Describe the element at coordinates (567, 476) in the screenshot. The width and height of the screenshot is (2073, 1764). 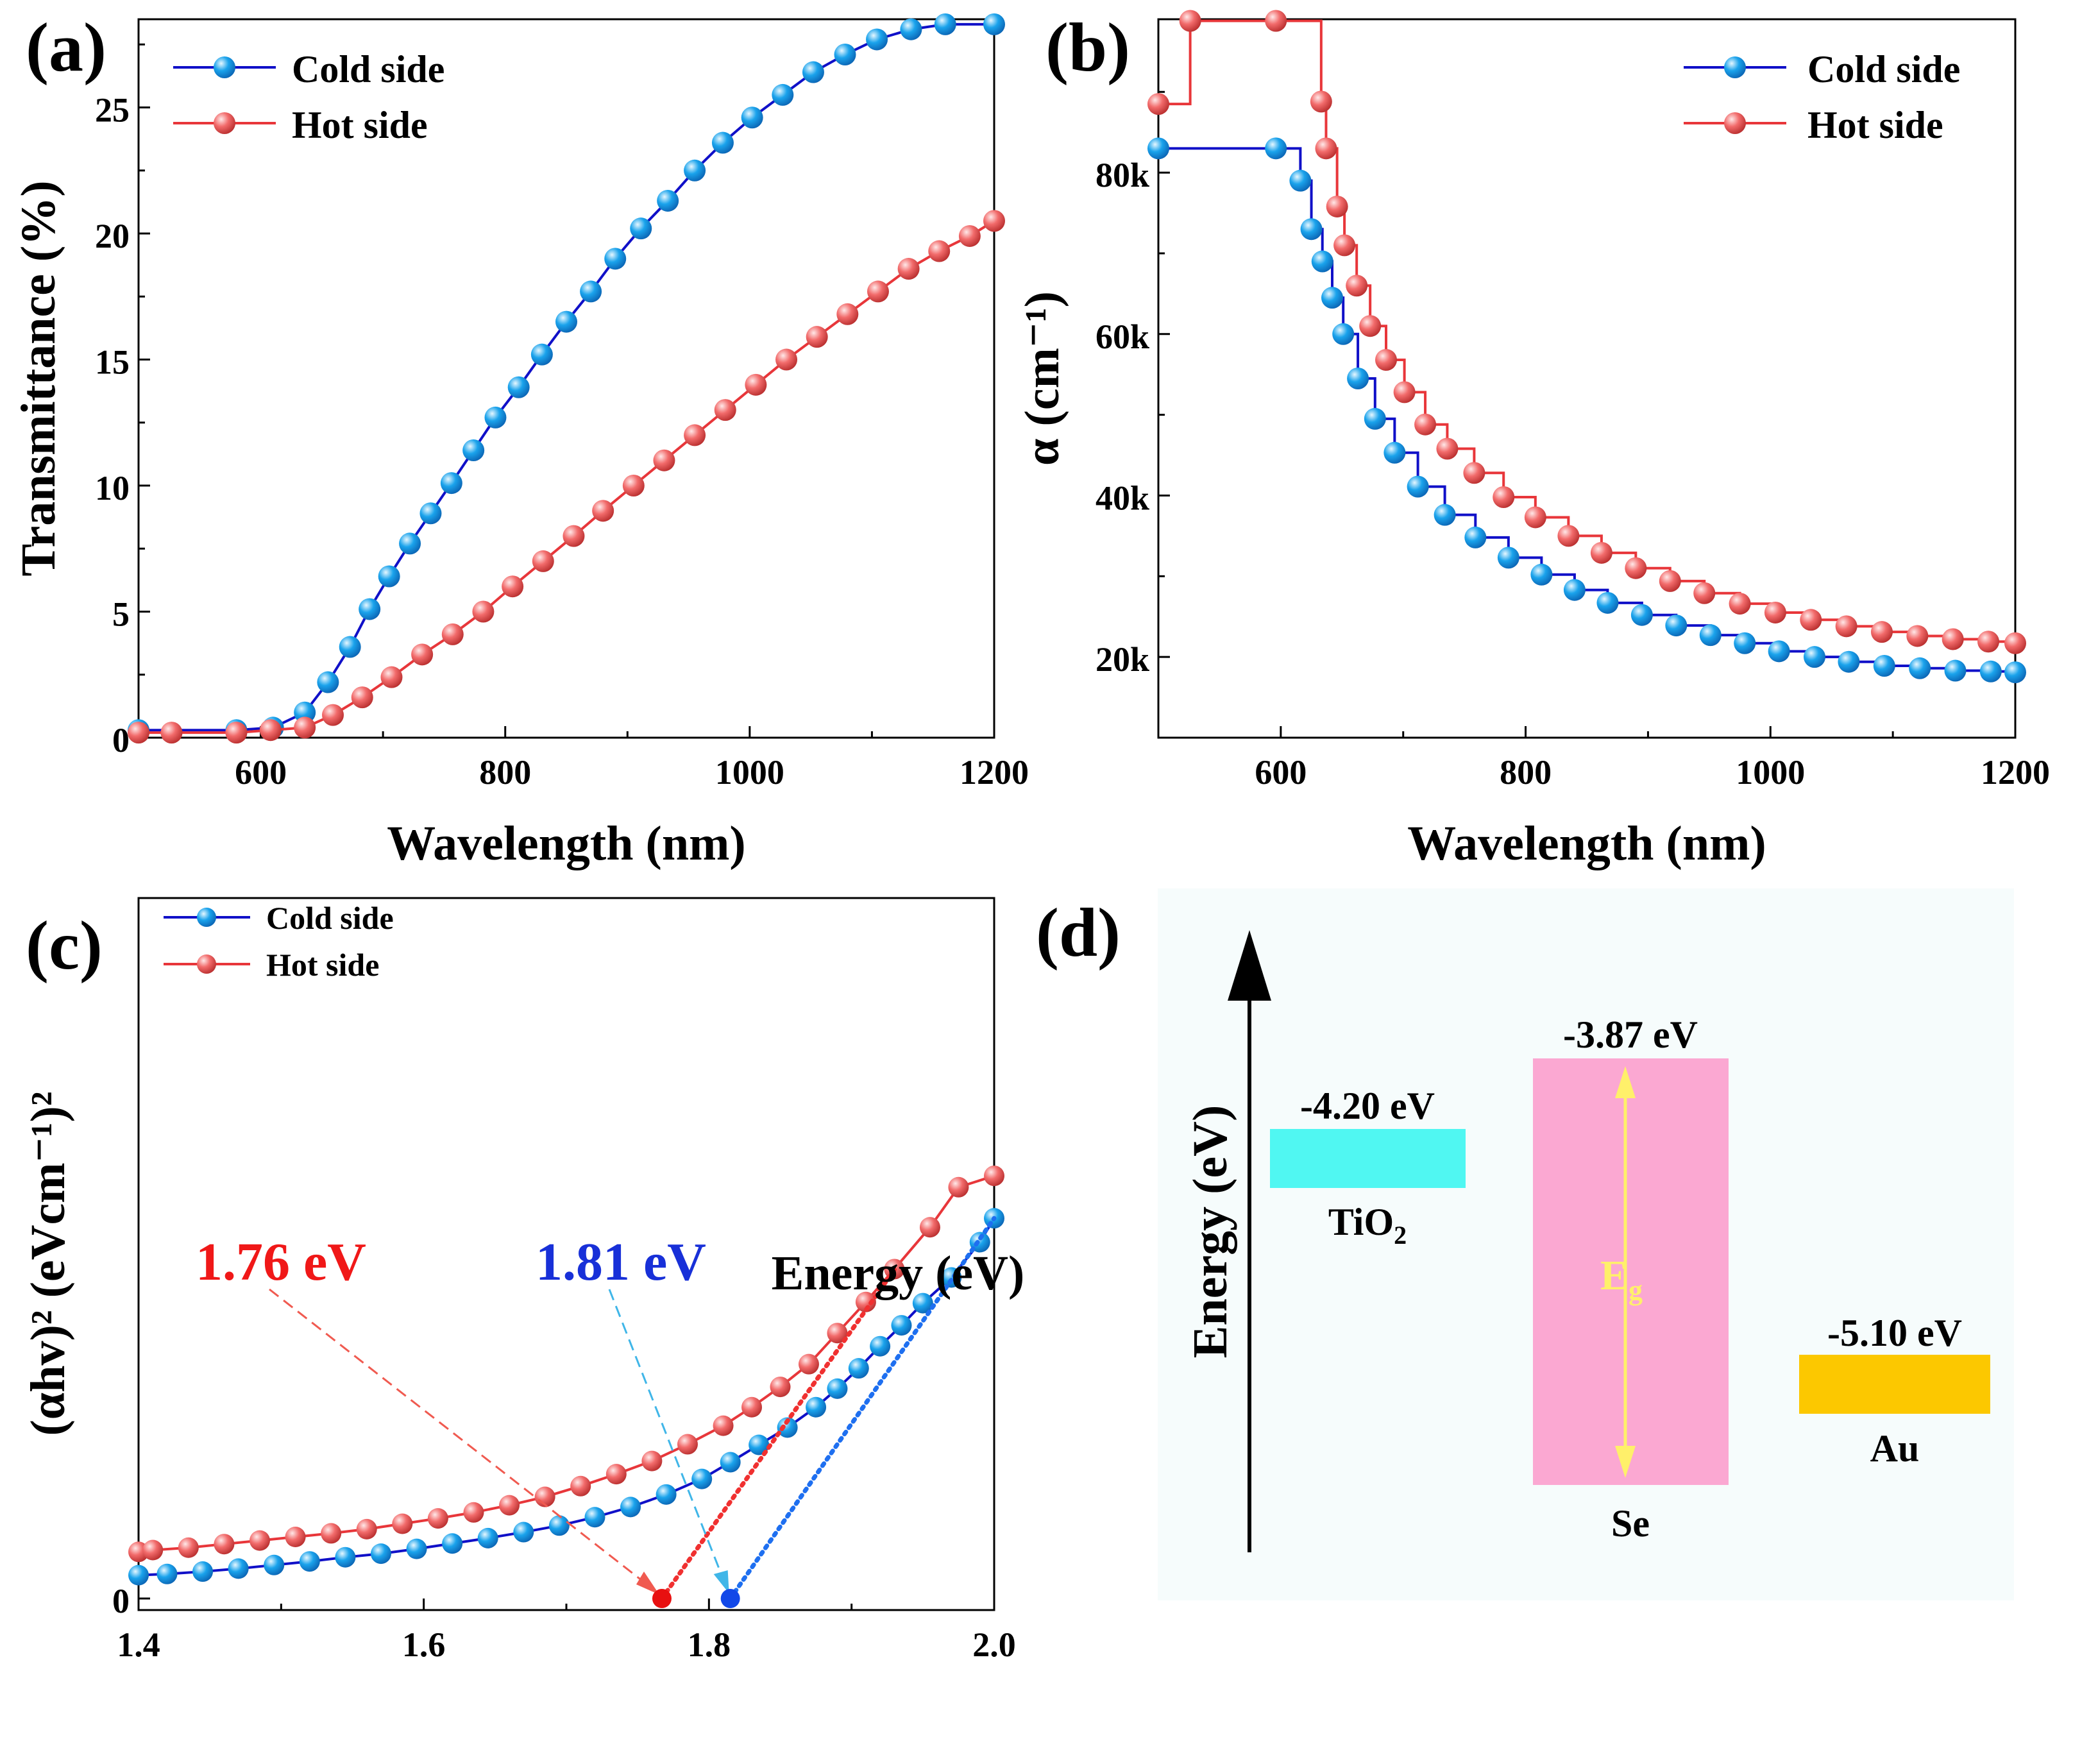
I see `hot-side-line` at that location.